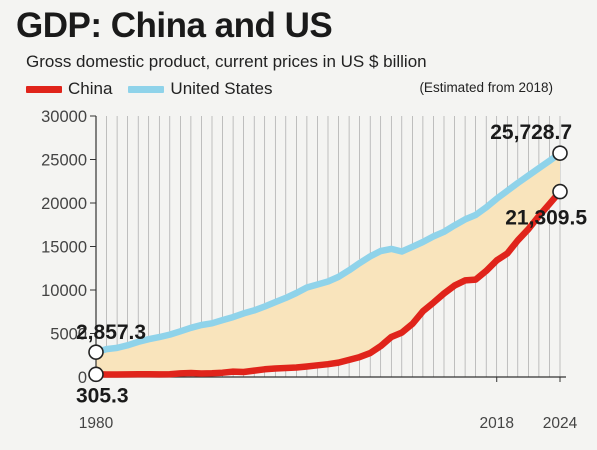 The image size is (597, 450). What do you see at coordinates (560, 153) in the screenshot?
I see `marker-us-end` at bounding box center [560, 153].